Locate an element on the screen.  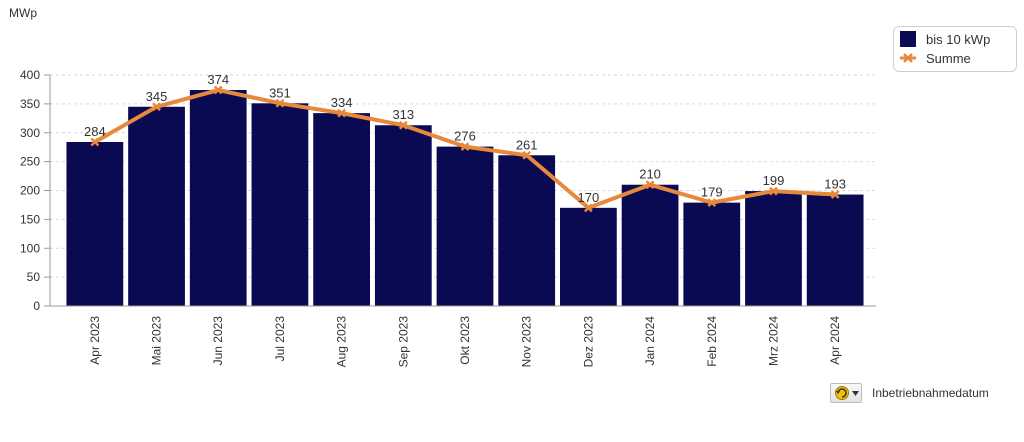
y-tick-label: 250 is located at coordinates (30, 162).